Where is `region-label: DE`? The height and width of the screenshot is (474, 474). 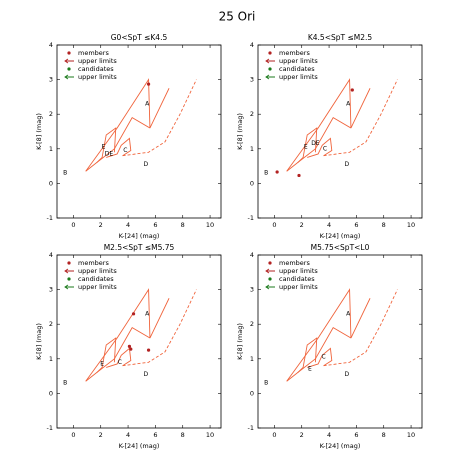
region-label: DE is located at coordinates (109, 153).